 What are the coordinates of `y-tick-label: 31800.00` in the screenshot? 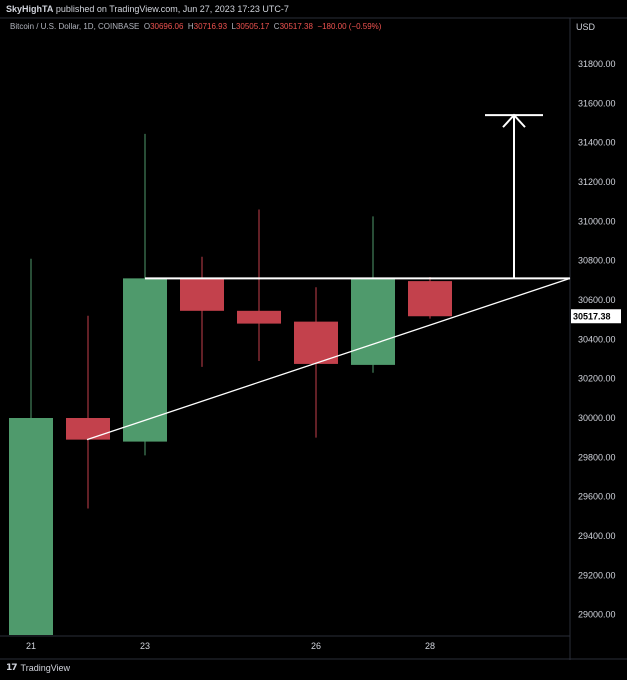 It's located at (597, 64).